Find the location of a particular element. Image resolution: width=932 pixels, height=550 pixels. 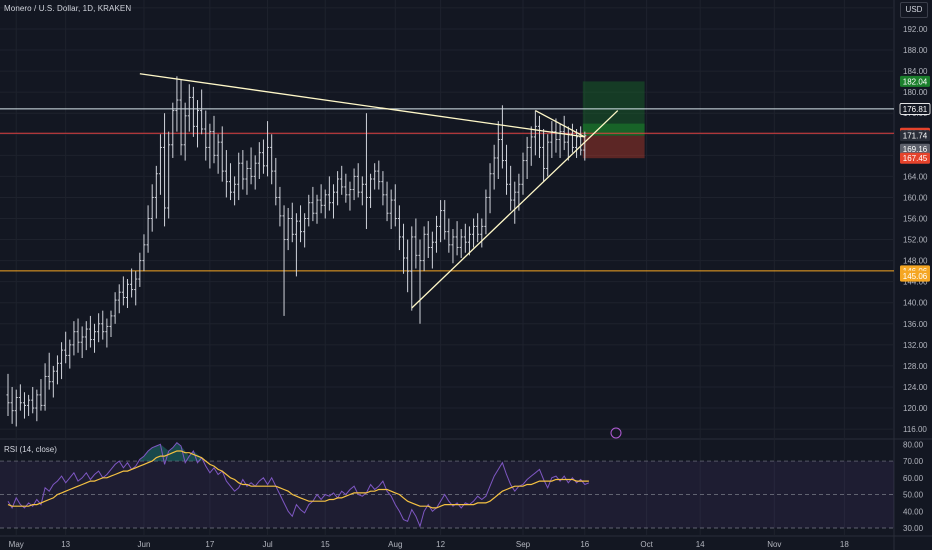

rsi-line is located at coordinates (298, 484).